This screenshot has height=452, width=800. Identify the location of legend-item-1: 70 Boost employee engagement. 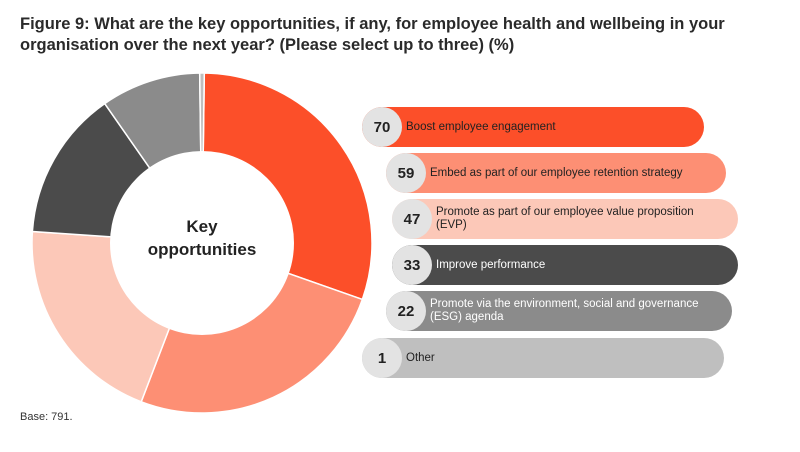
(533, 127).